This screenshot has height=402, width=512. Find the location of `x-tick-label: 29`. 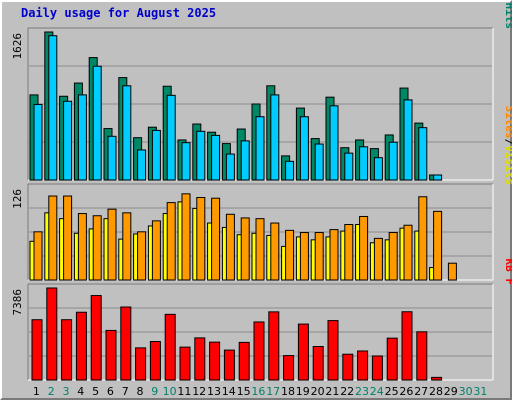

x-tick-label: 29 is located at coordinates (451, 391).